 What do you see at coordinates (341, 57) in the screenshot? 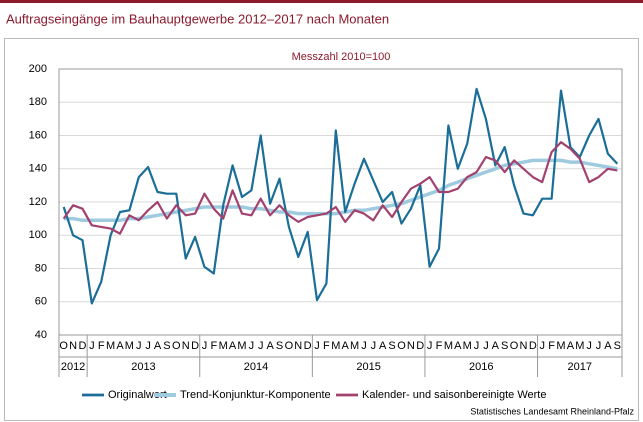
I see `subtitle: Messzahl 2010=100` at bounding box center [341, 57].